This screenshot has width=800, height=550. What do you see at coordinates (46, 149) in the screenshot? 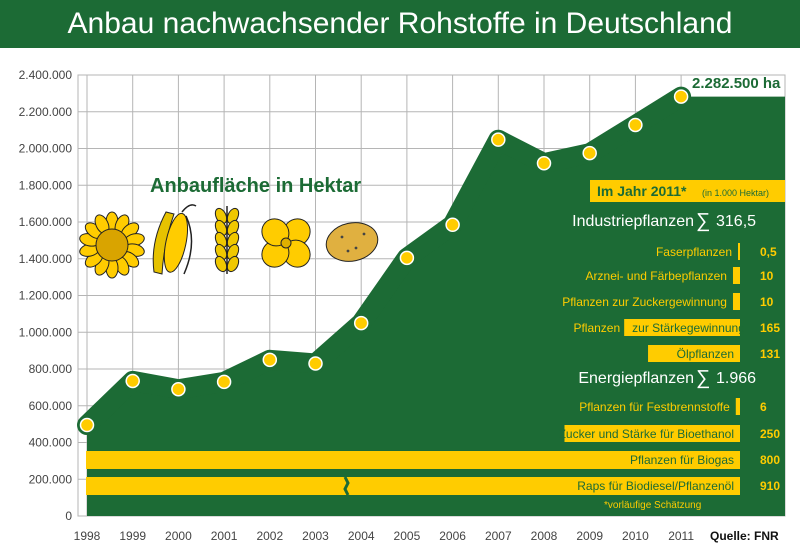
I see `y-tick-label: 2.000.000` at bounding box center [46, 149].